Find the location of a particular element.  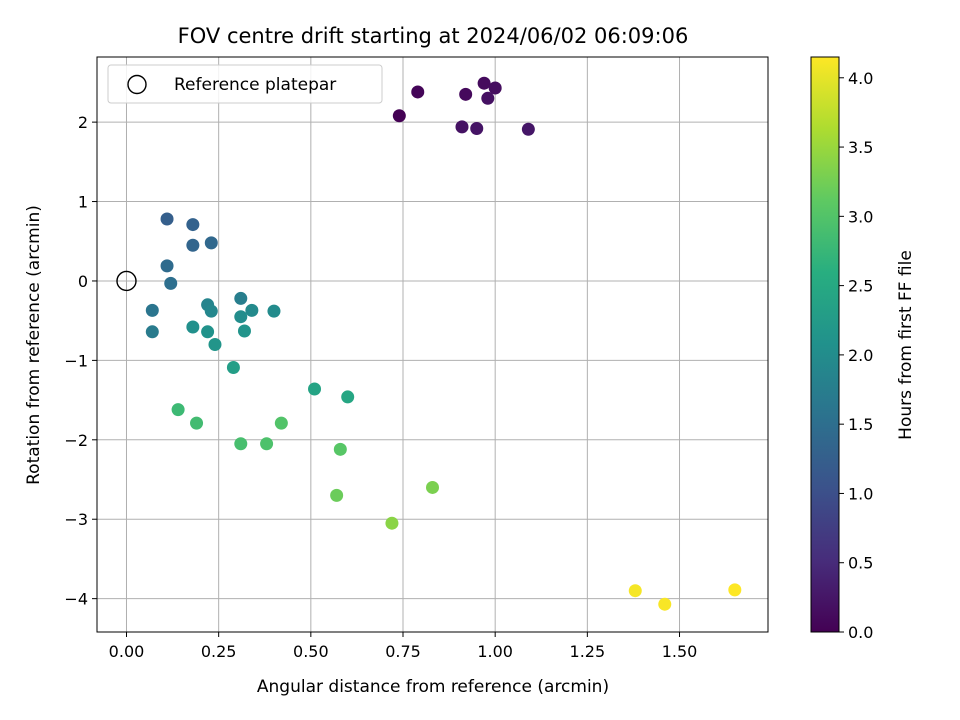

colorbar-ticks: 0.0 0.5 1.0 1.5 2.0 2.5 3.0 3.5 4.0 is located at coordinates (856, 355).